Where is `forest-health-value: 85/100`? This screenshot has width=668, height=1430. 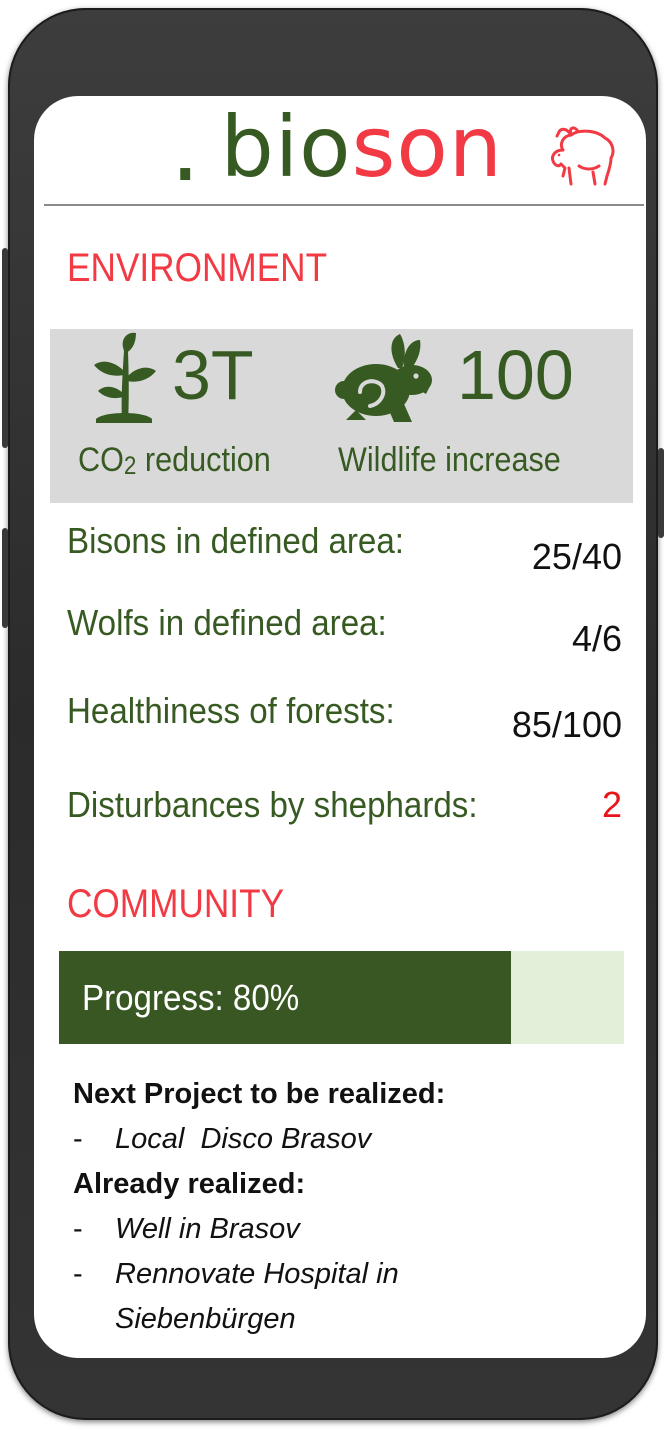
forest-health-value: 85/100 is located at coordinates (566, 724).